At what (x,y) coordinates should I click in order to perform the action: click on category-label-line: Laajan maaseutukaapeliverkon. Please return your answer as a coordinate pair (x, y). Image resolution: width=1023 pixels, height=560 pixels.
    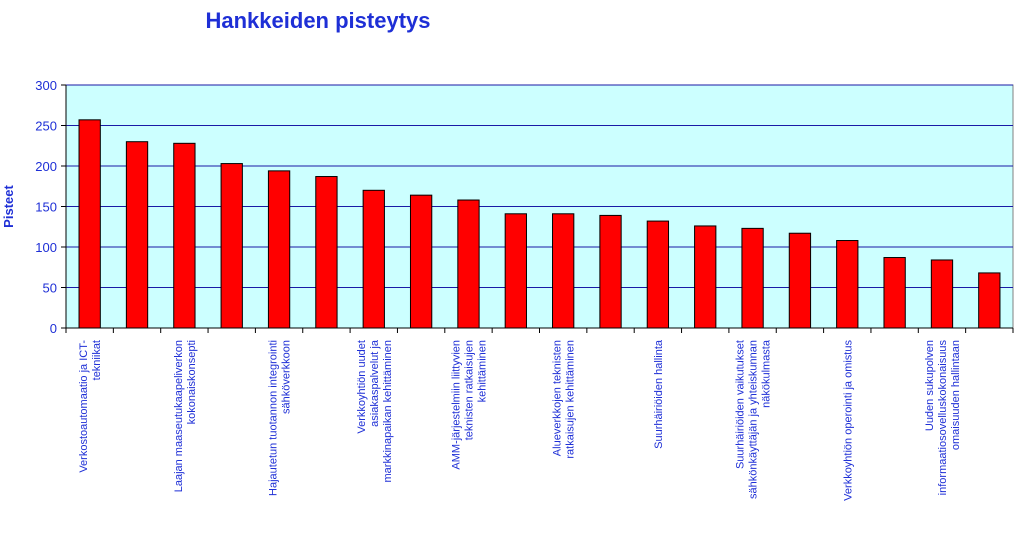
    Looking at the image, I should click on (179, 416).